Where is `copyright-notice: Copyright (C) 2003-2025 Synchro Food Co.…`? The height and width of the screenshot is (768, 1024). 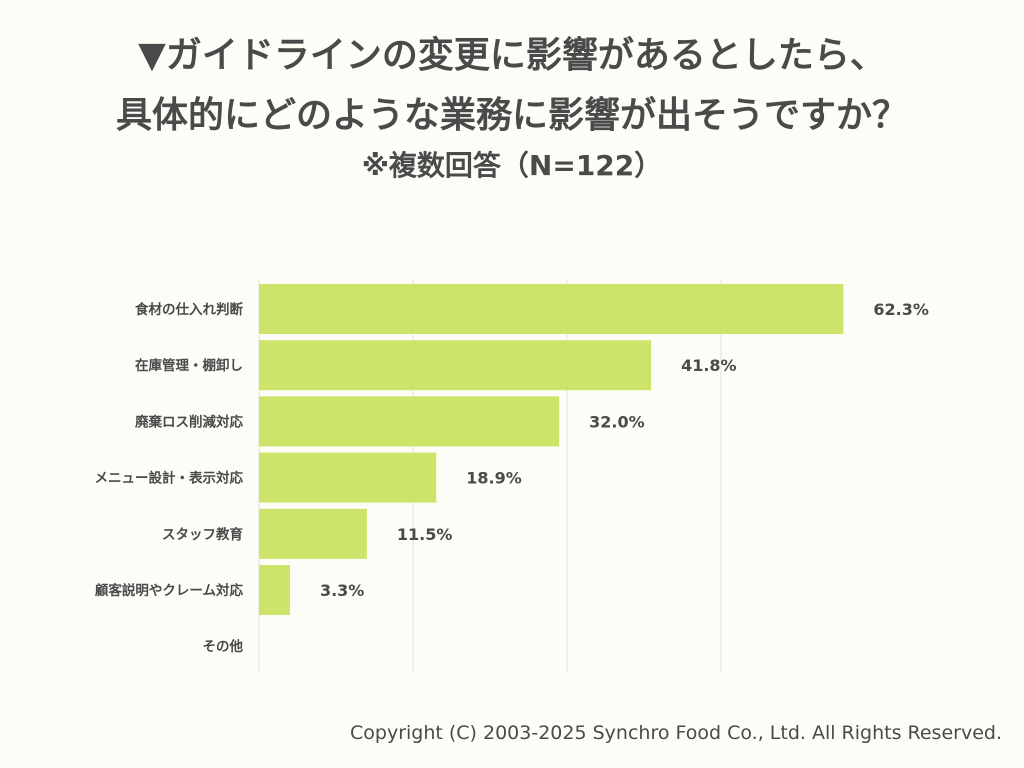
copyright-notice: Copyright (C) 2003-2025 Synchro Food Co.… is located at coordinates (676, 733).